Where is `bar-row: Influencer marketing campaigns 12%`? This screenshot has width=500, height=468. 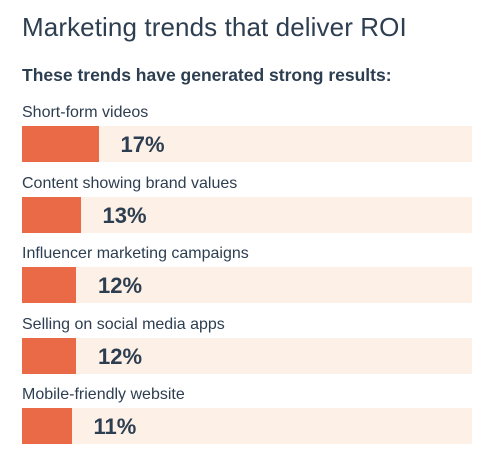
bar-row: Influencer marketing campaigns 12% is located at coordinates (247, 276).